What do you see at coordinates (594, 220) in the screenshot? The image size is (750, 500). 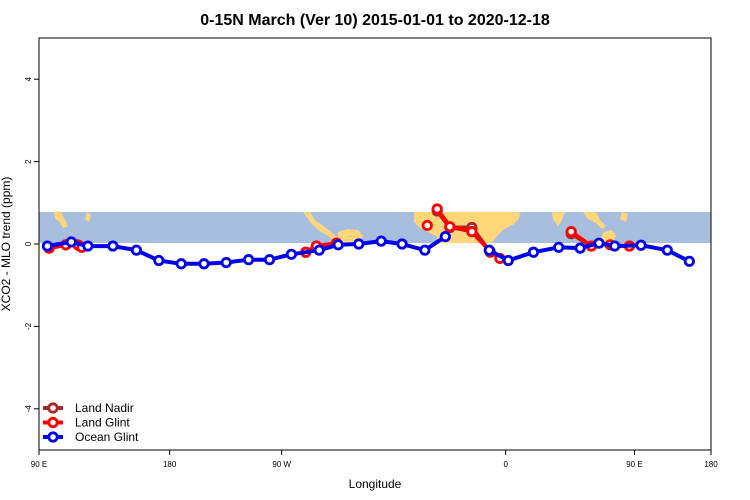 I see `land-shape-indochina-east` at bounding box center [594, 220].